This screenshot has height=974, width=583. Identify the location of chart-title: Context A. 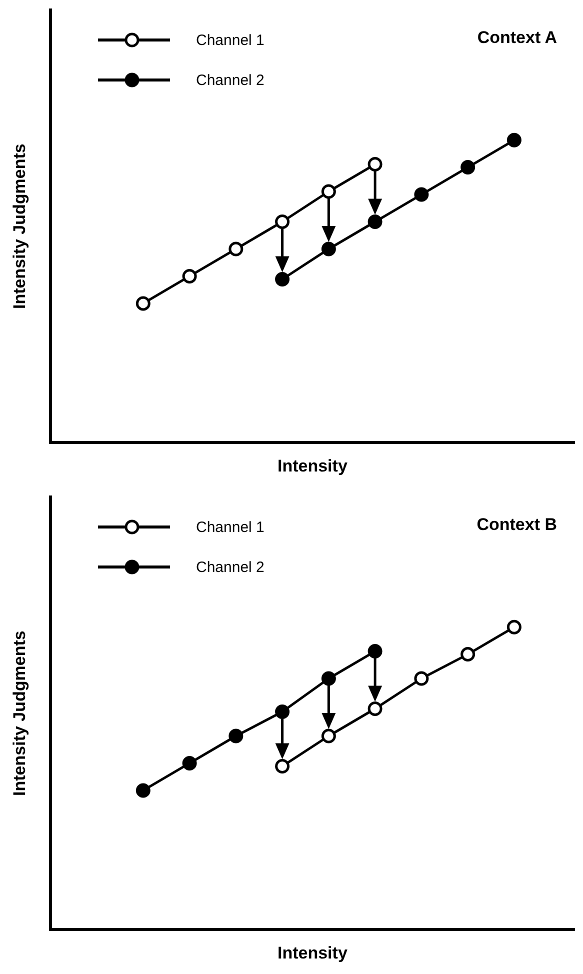
(517, 38).